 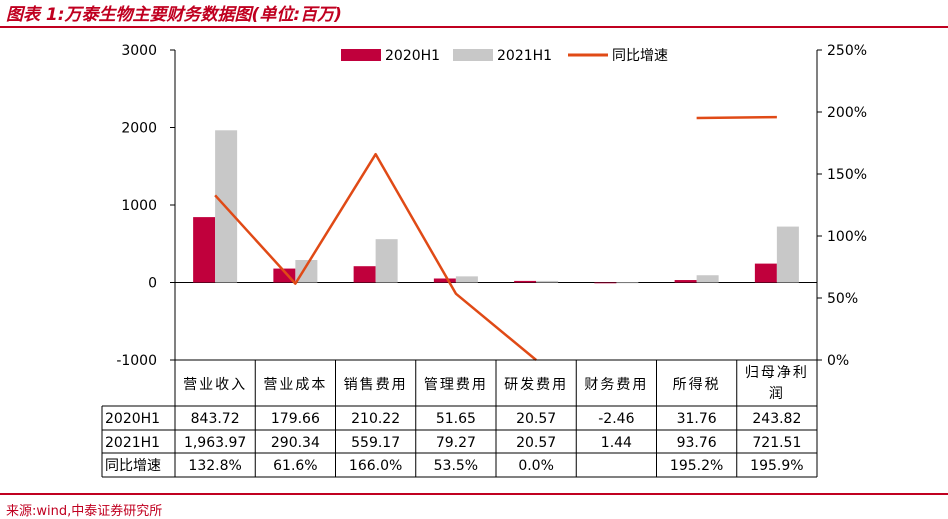 I want to click on table-header-cell: 营业收入, so click(x=215, y=385).